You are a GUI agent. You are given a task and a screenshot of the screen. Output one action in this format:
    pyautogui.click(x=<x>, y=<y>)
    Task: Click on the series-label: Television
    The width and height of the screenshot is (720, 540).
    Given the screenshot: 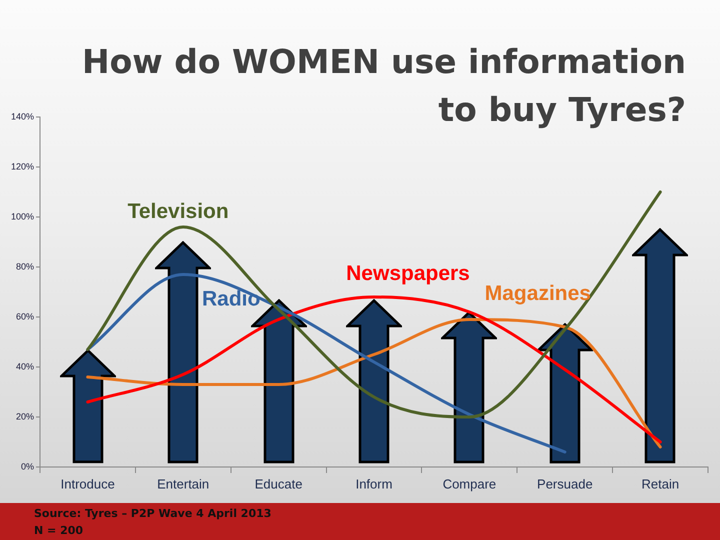 What is the action you would take?
    pyautogui.click(x=178, y=211)
    